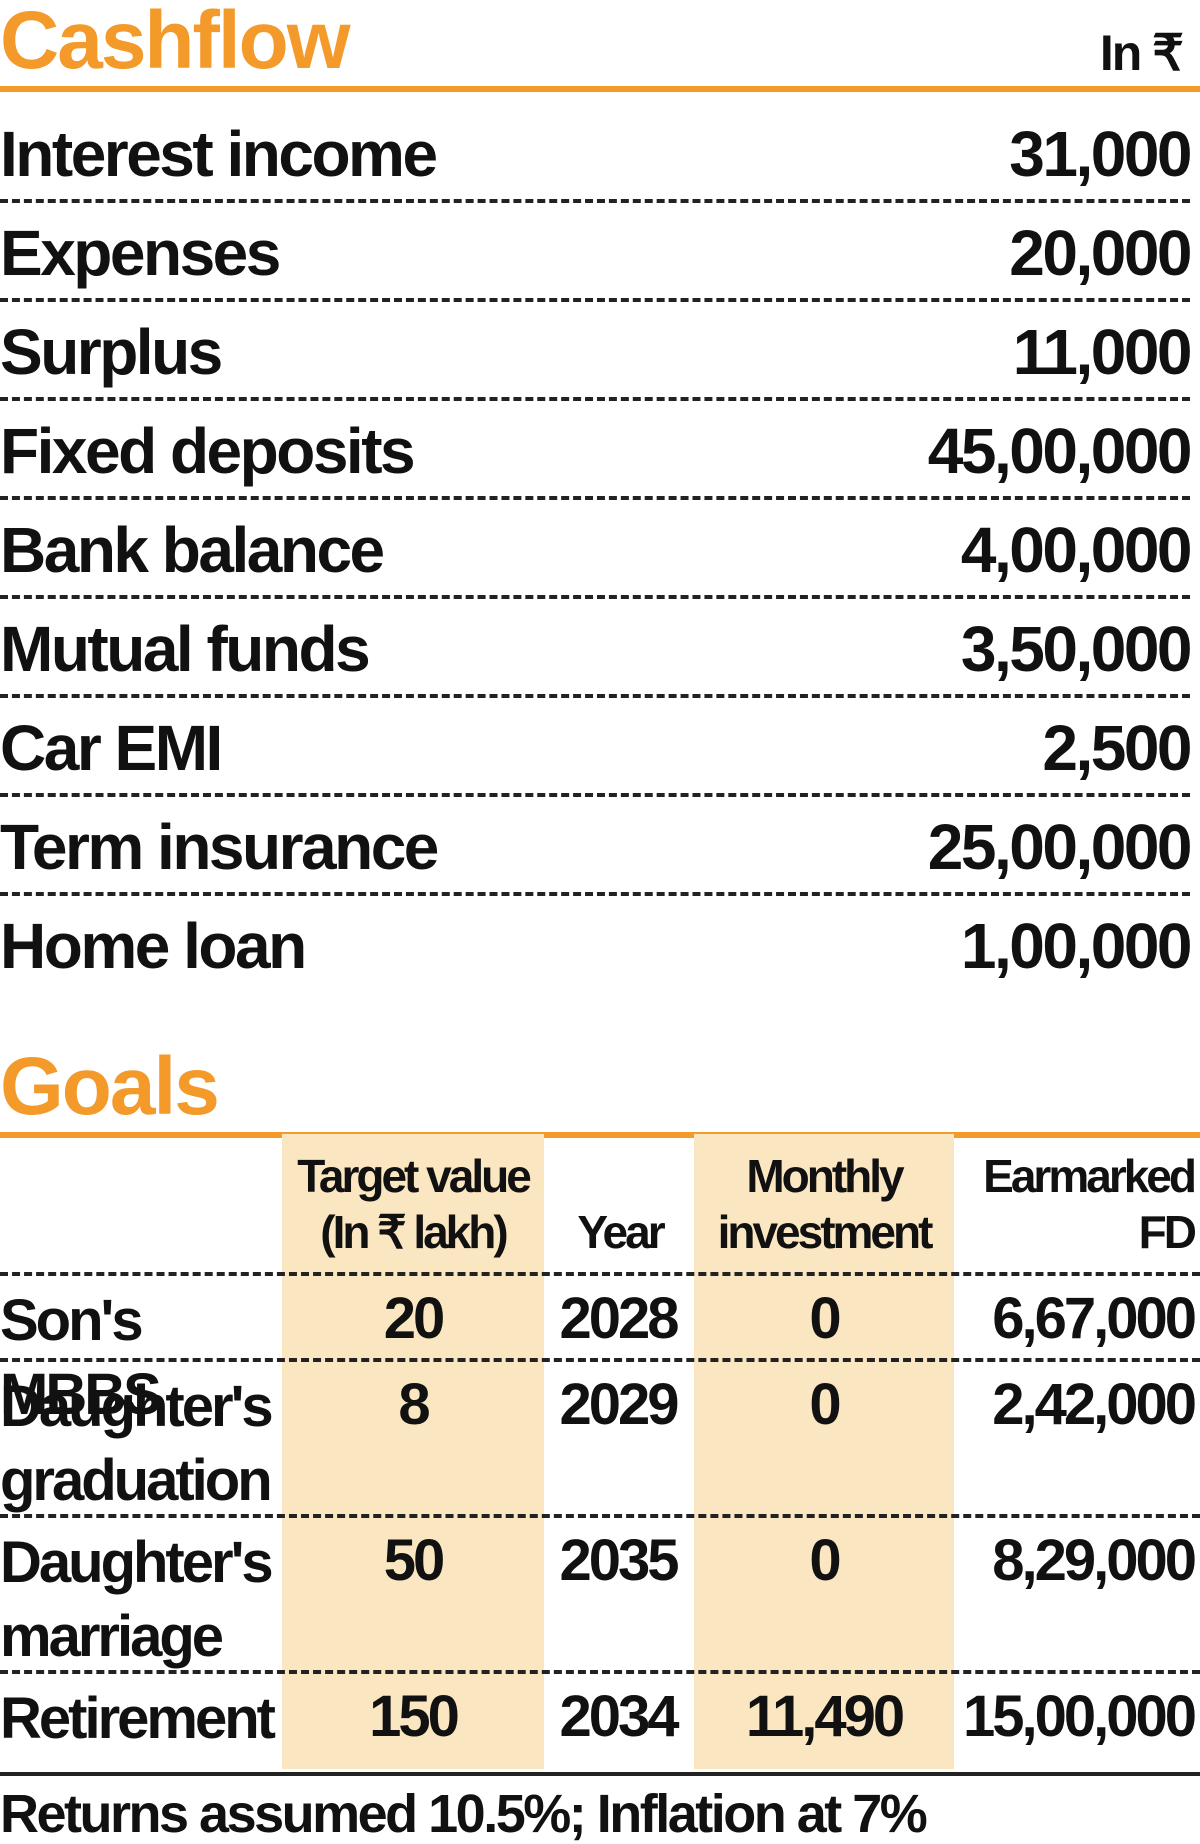 The height and width of the screenshot is (1844, 1200). I want to click on cashflow-row-value: 31,000, so click(1100, 154).